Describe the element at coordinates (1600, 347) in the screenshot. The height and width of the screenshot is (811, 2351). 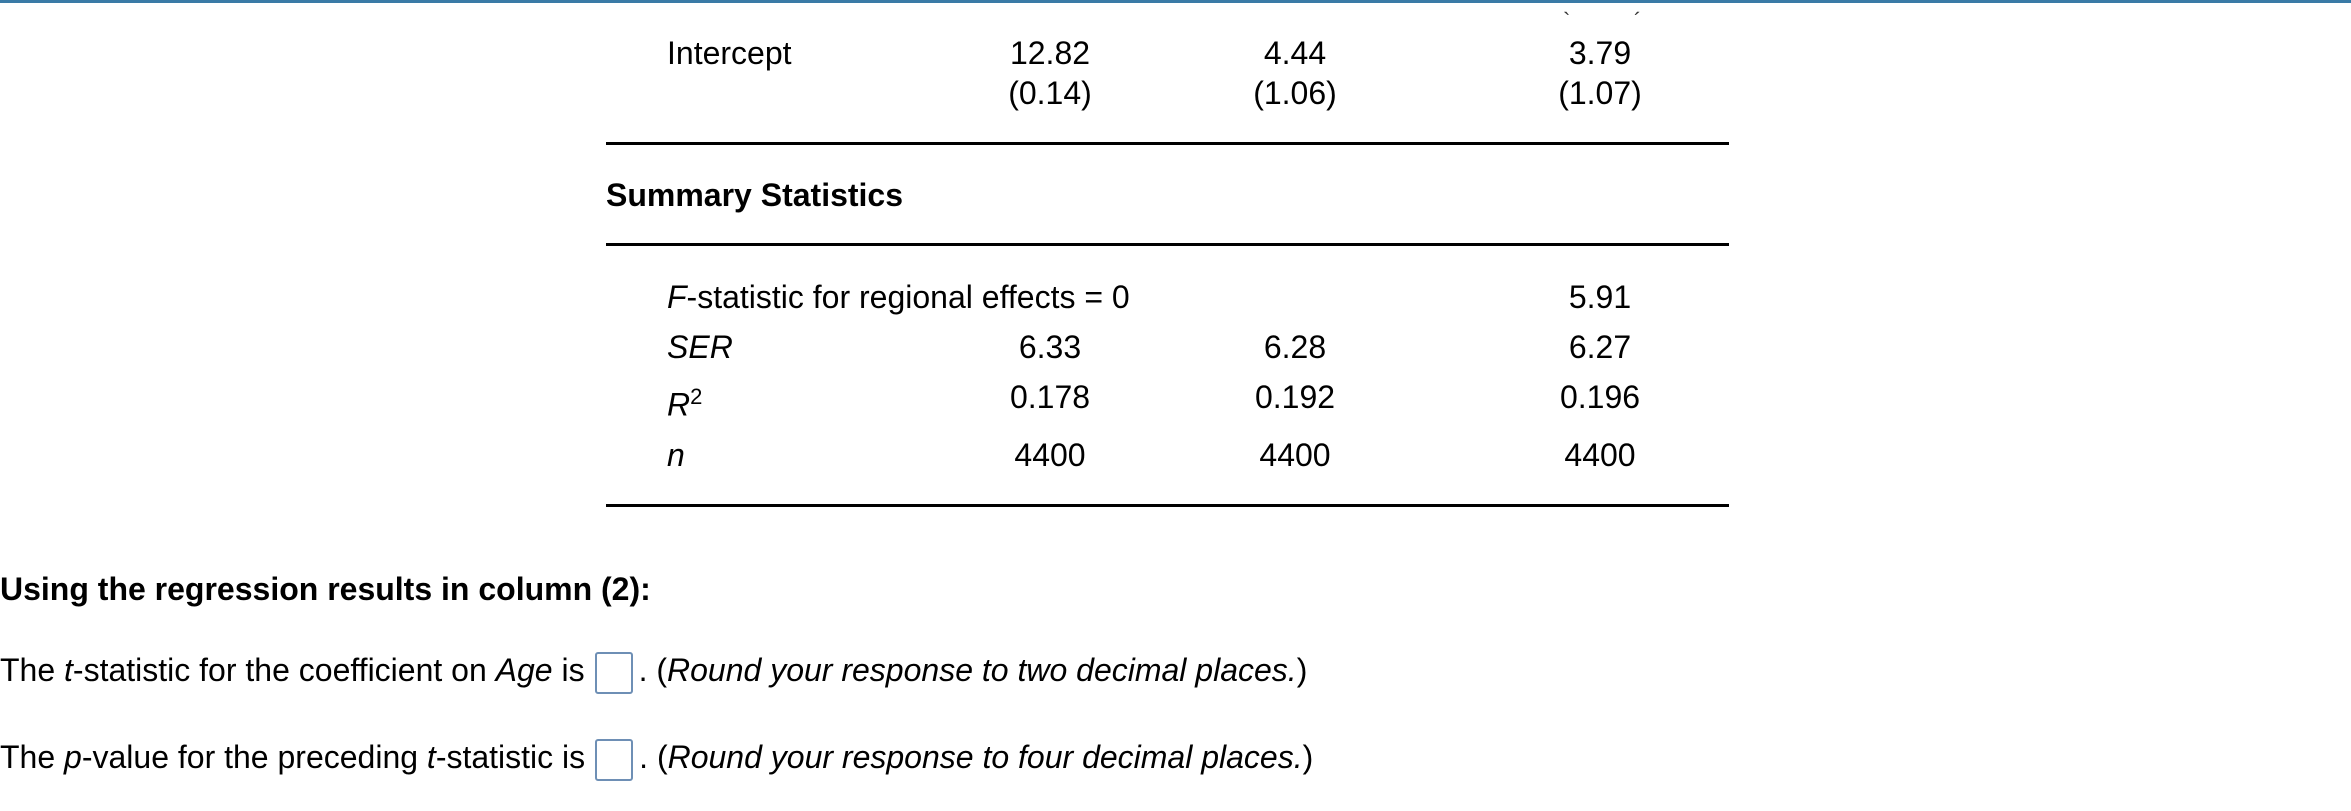
I see `ser-col3: 6.27` at that location.